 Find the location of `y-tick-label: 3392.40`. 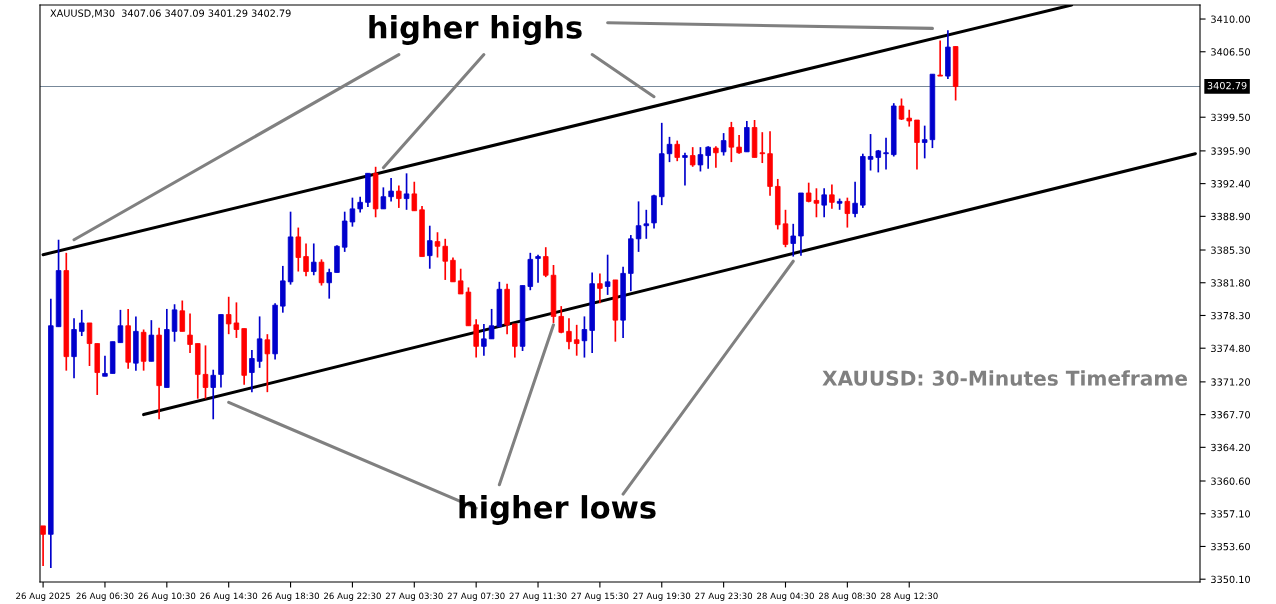

y-tick-label: 3392.40 is located at coordinates (1230, 184).